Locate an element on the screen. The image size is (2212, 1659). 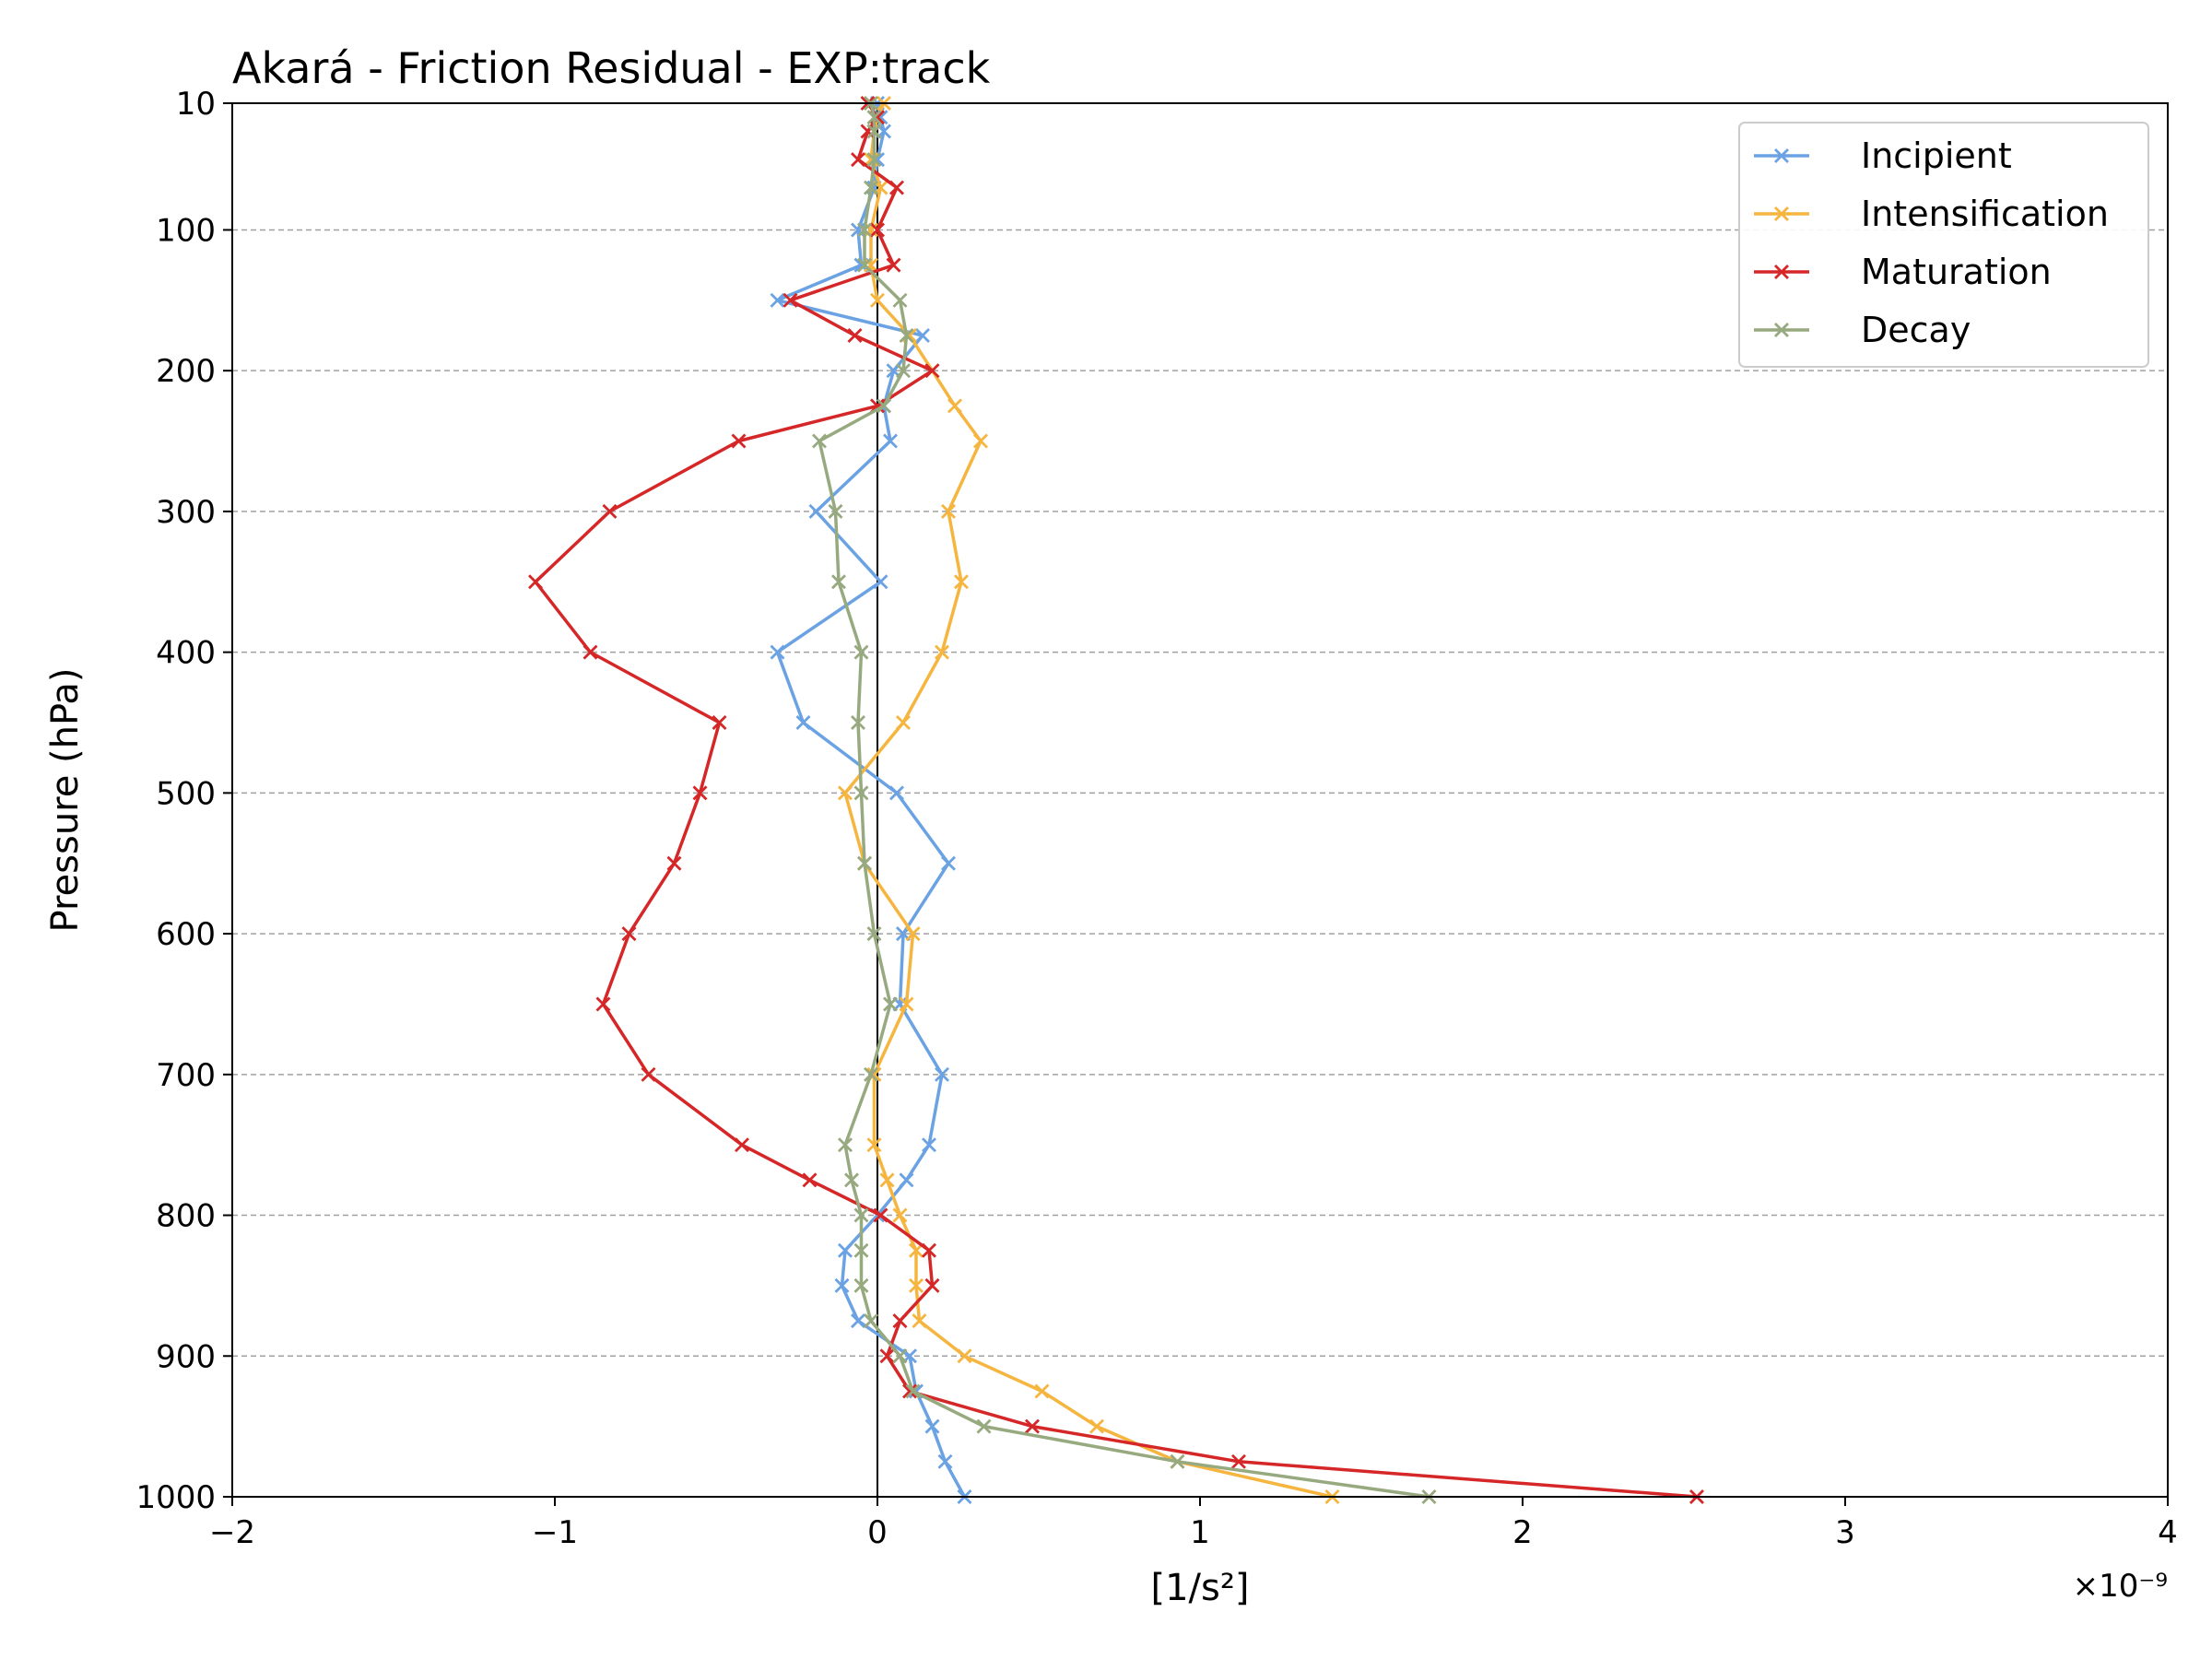
y-tick-label: 1000 is located at coordinates (175, 1497).